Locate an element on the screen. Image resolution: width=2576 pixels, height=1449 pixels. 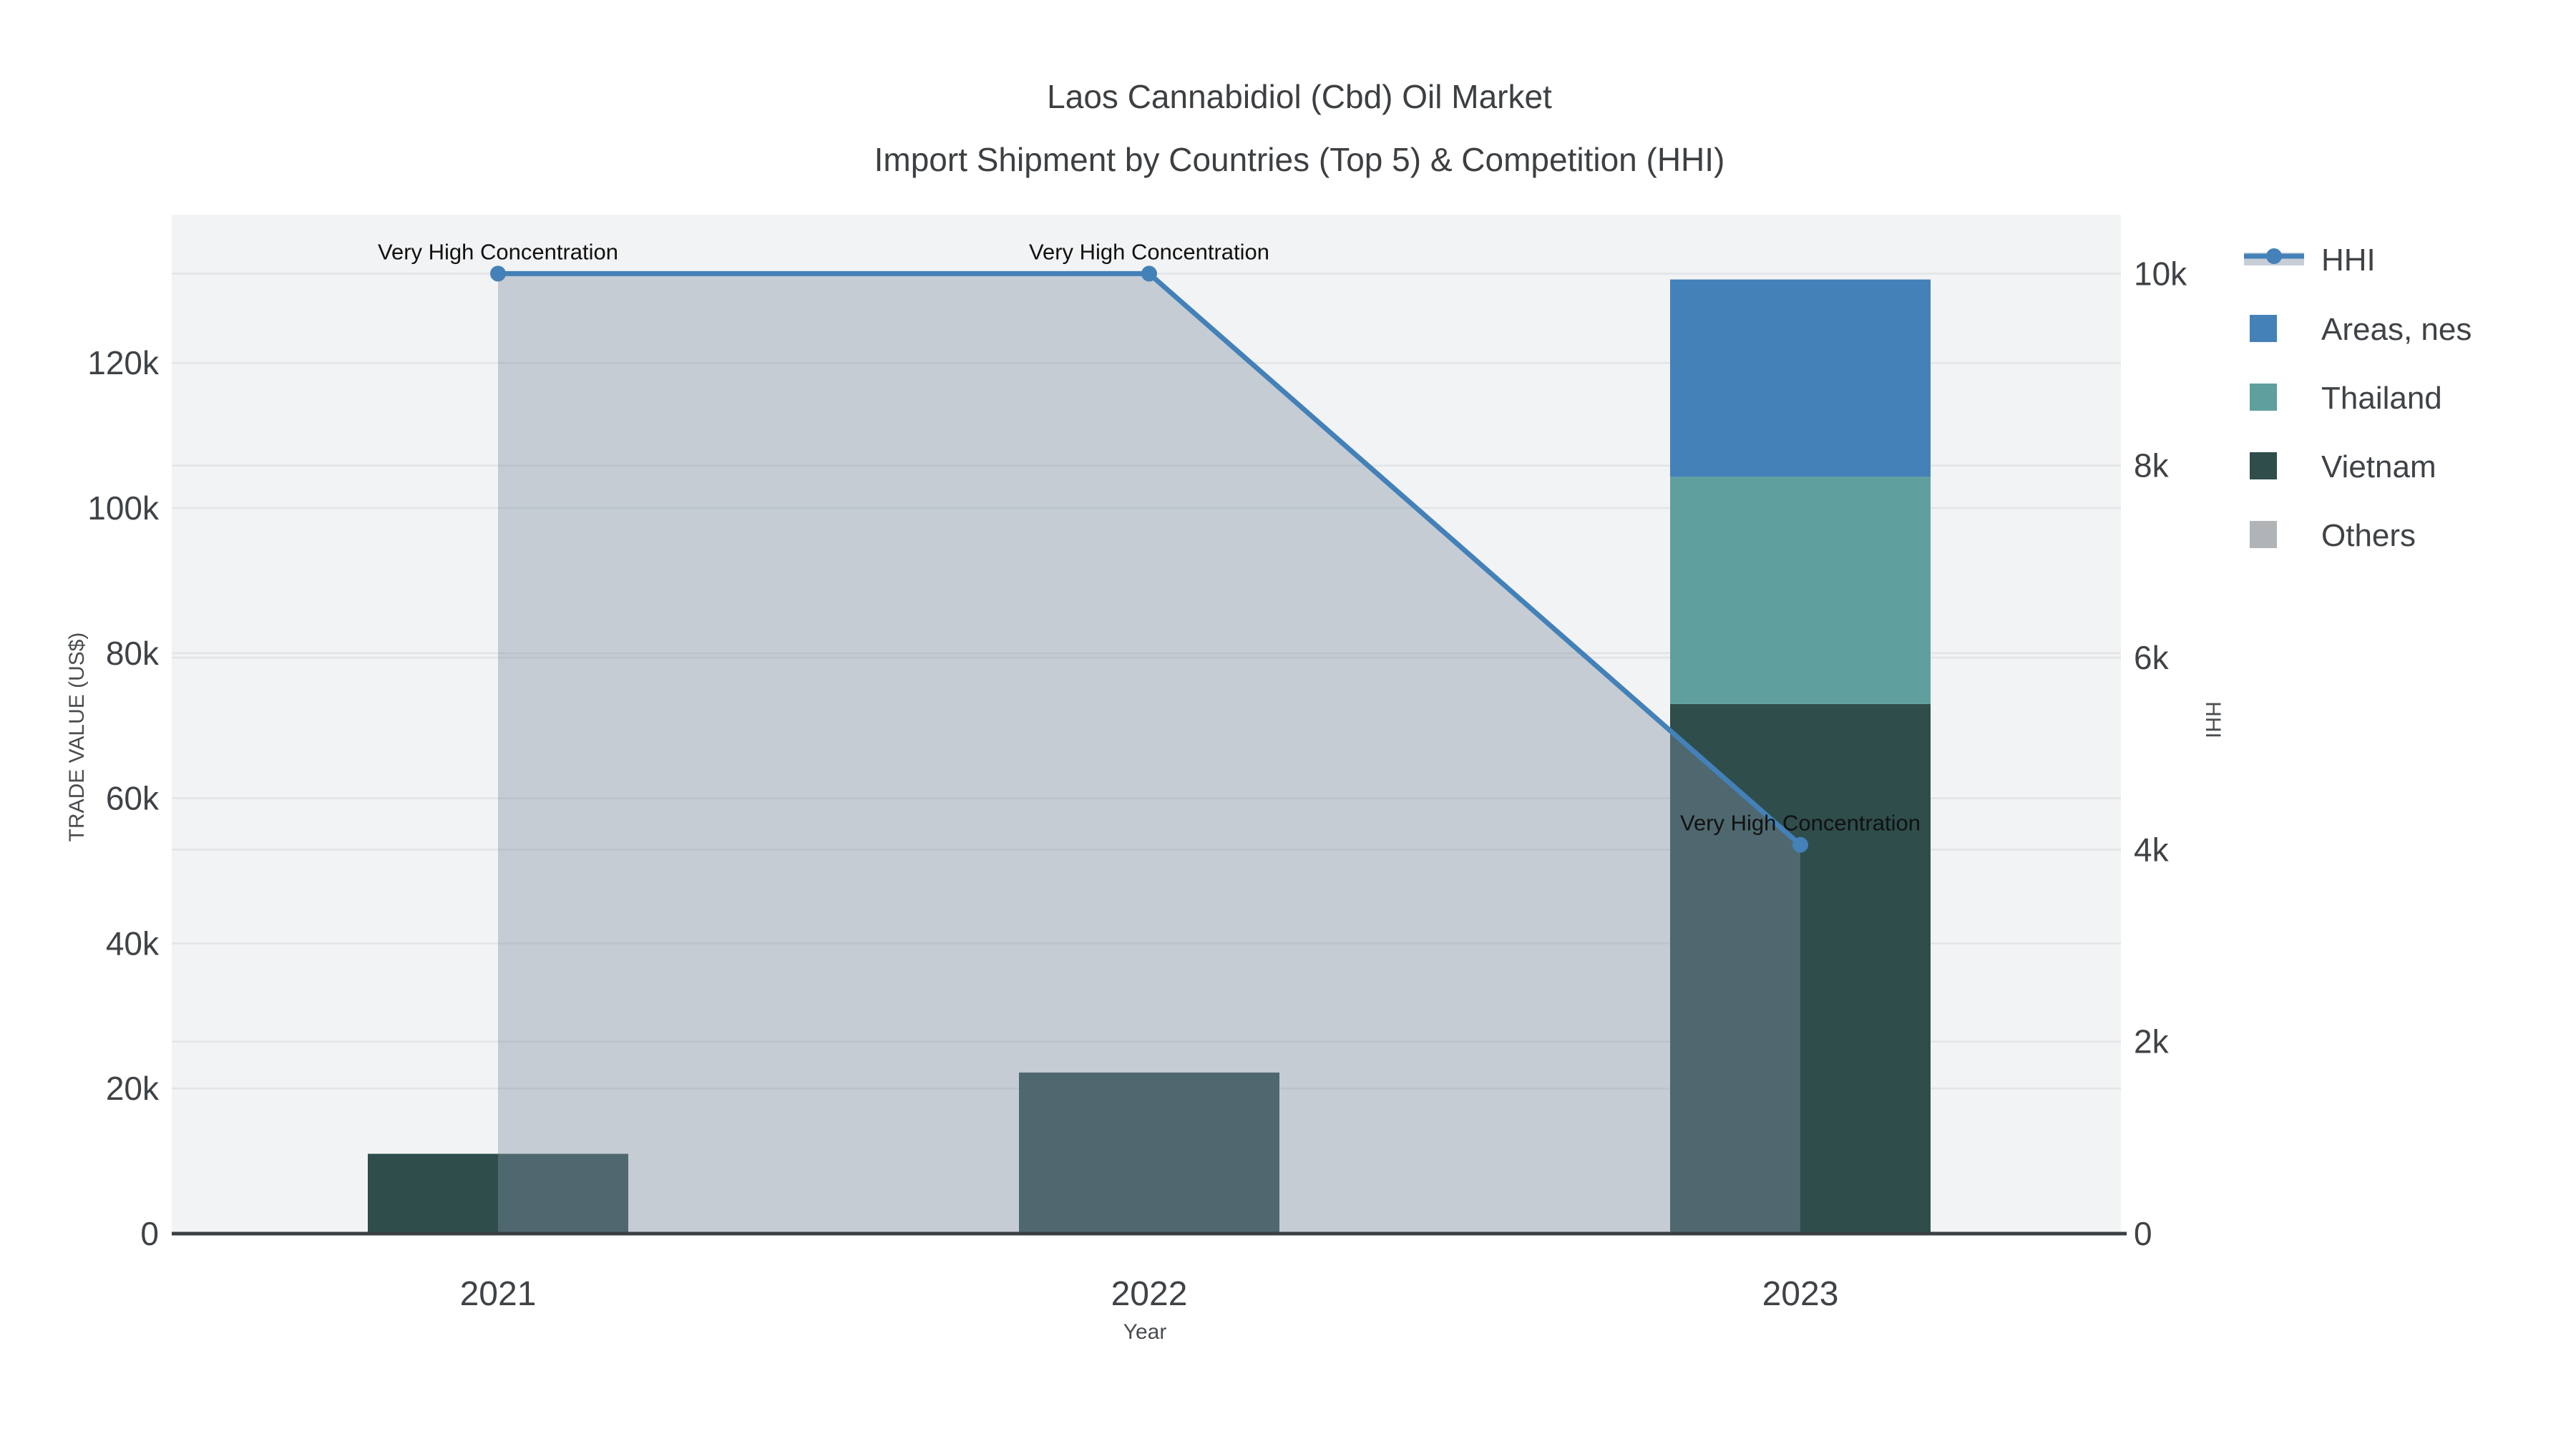
legend-item-thailand: Thailand is located at coordinates (2346, 398).